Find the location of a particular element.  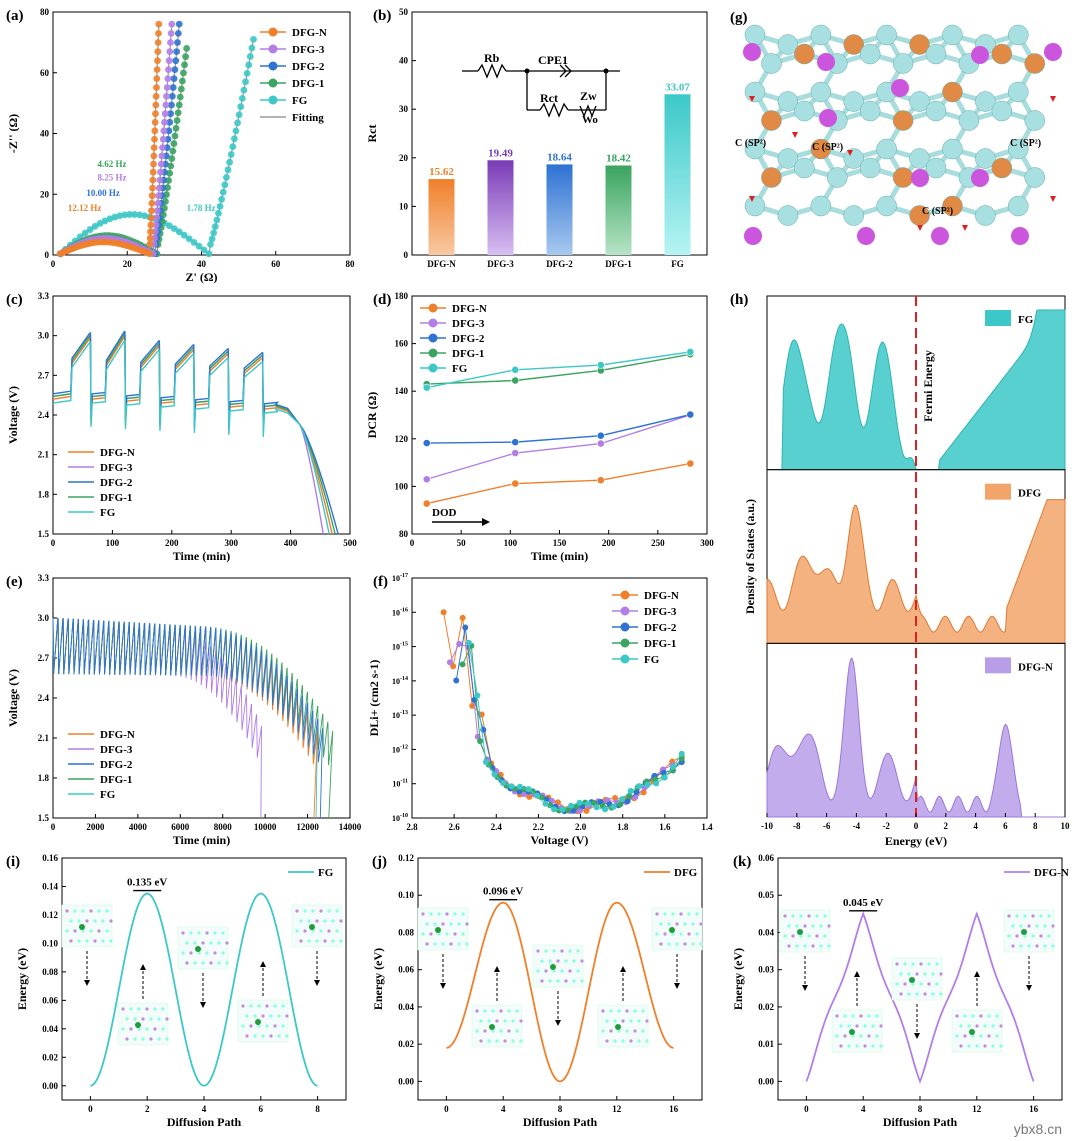

voltage-line-FG is located at coordinates (191, 437).